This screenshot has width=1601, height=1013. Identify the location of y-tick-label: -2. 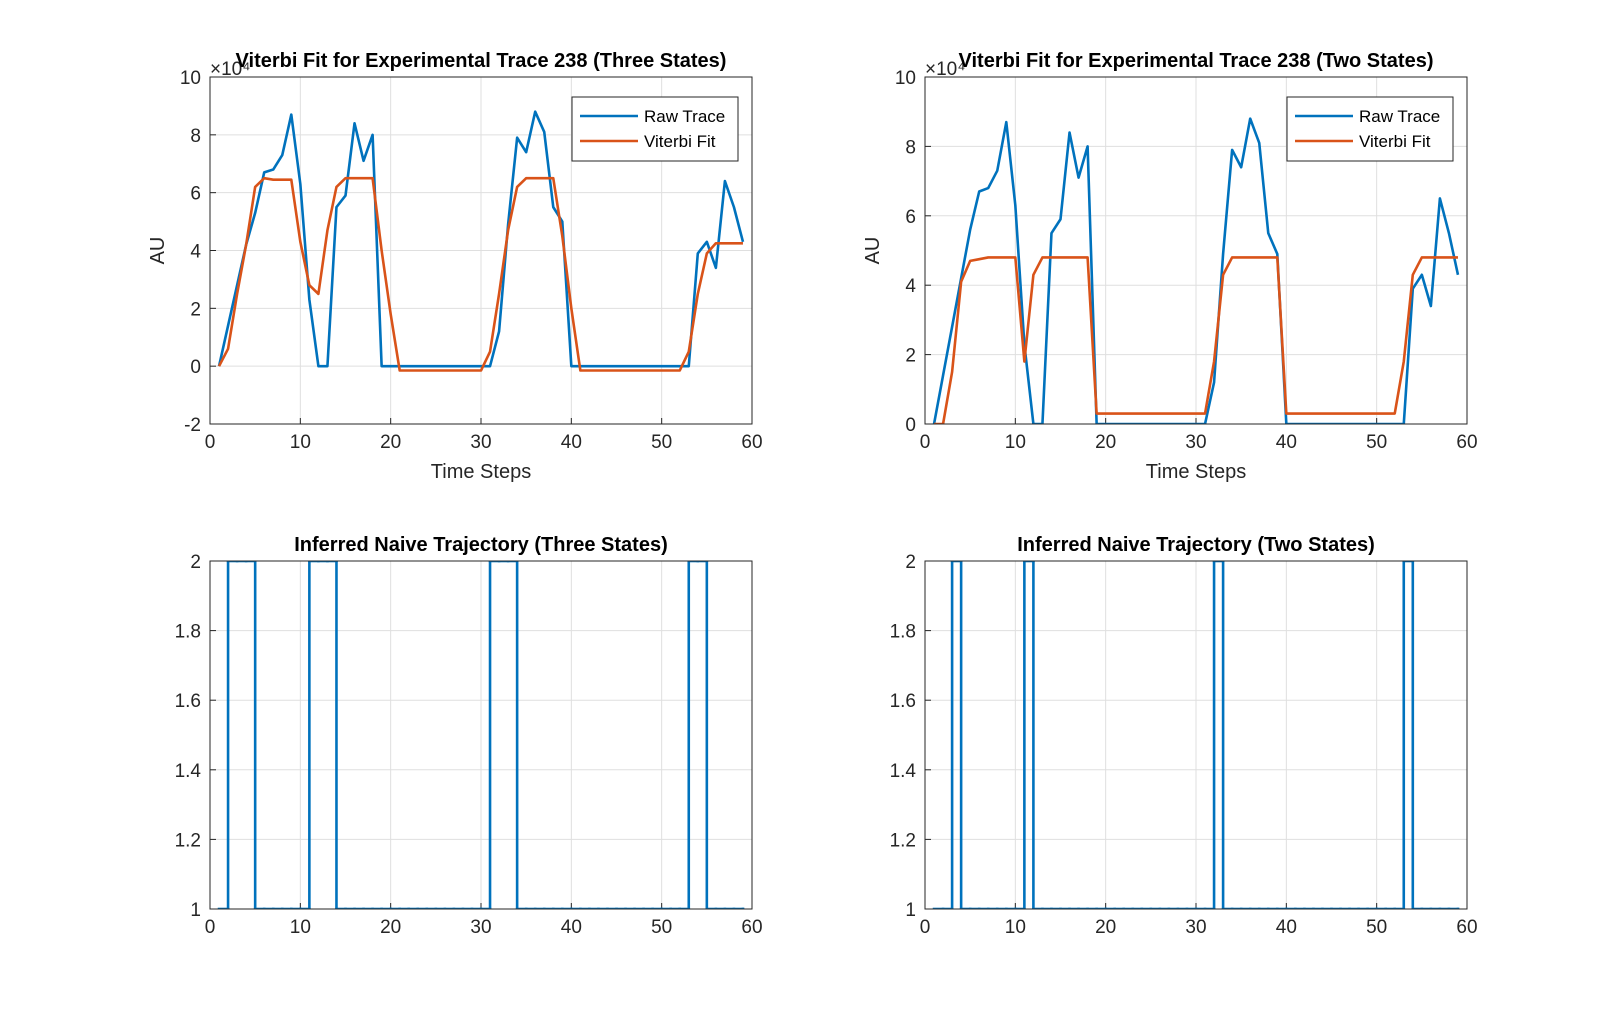
(192, 425).